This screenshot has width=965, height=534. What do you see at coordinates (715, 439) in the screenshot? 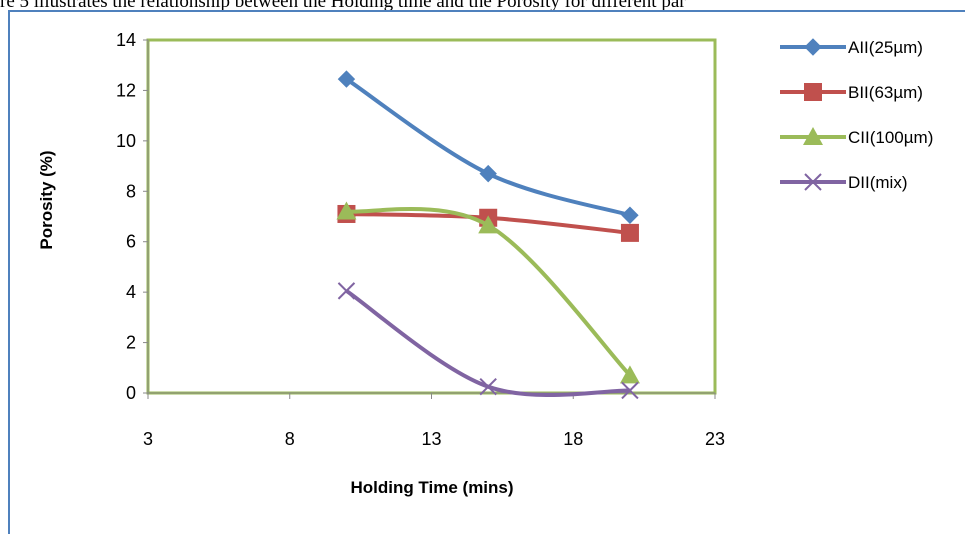
I see `x-tick-label: 23` at bounding box center [715, 439].